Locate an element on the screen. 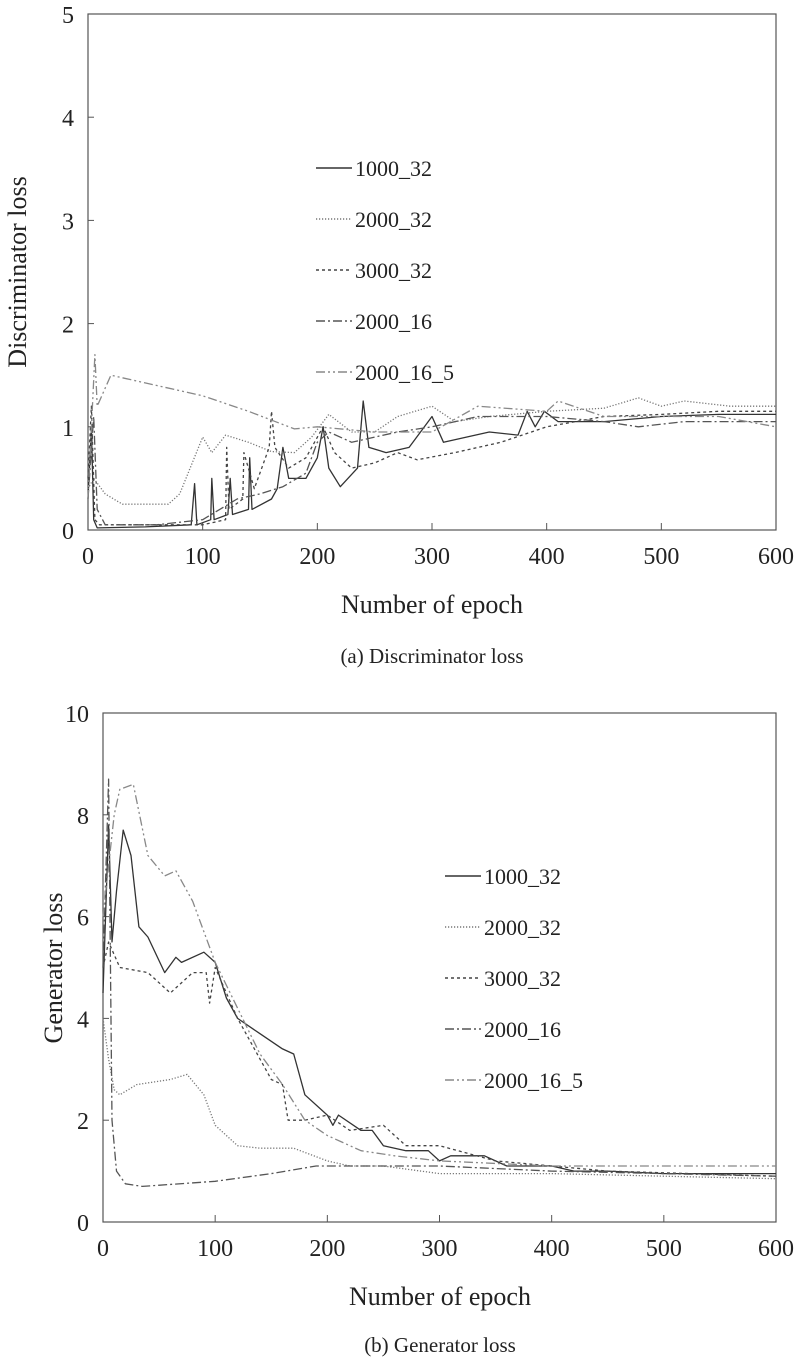 This screenshot has height=1367, width=800. panel-a-caption: (a) Discriminator loss is located at coordinates (431, 656).